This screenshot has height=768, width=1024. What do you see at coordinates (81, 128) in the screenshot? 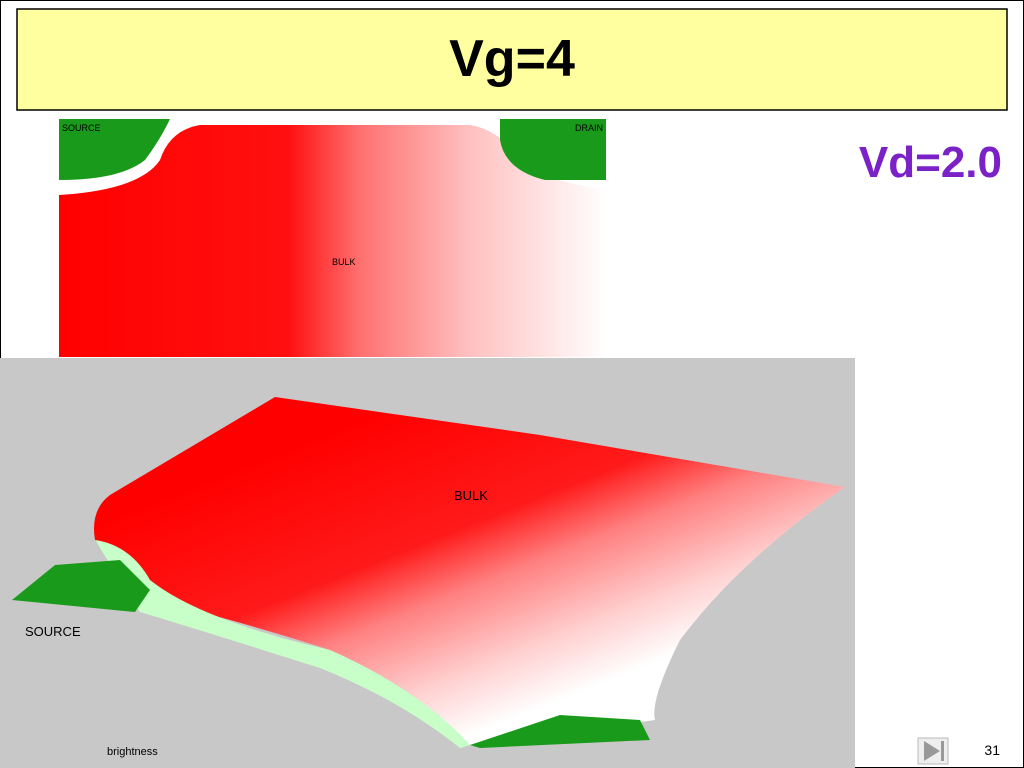
I see `source-label: SOURCE` at bounding box center [81, 128].